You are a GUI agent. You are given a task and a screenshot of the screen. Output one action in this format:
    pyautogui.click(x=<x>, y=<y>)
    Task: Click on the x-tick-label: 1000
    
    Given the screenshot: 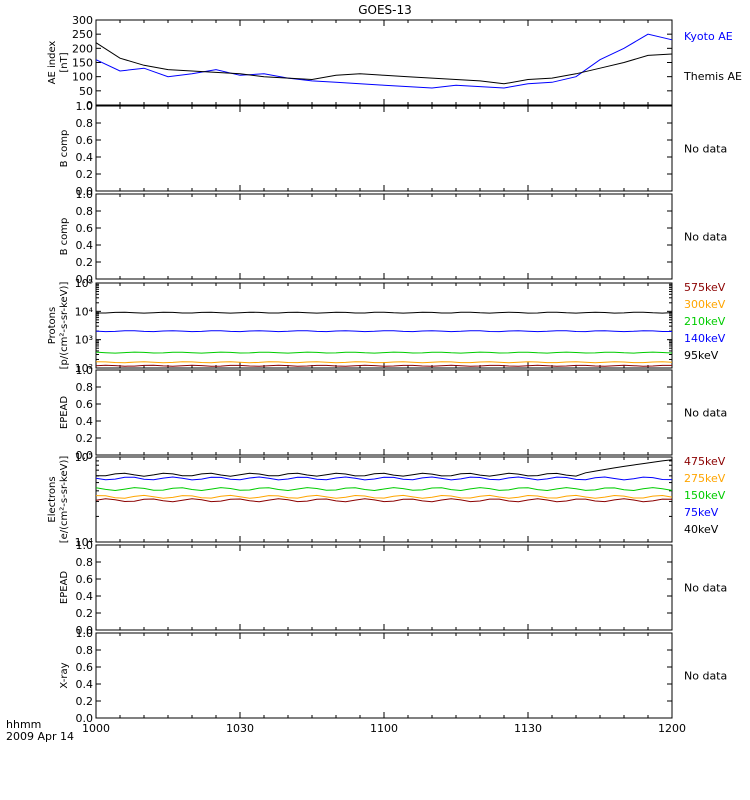 What is the action you would take?
    pyautogui.click(x=96, y=728)
    